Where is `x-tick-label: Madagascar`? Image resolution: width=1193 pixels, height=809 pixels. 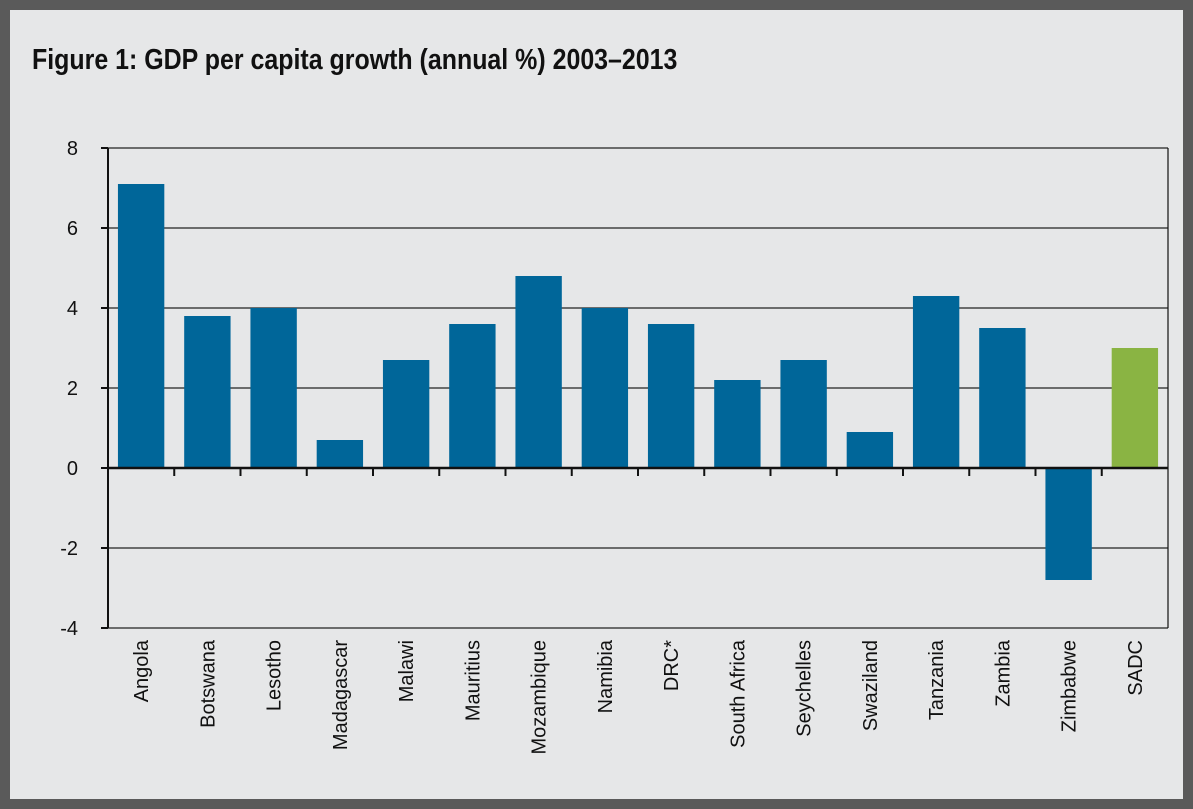 x-tick-label: Madagascar is located at coordinates (341, 695).